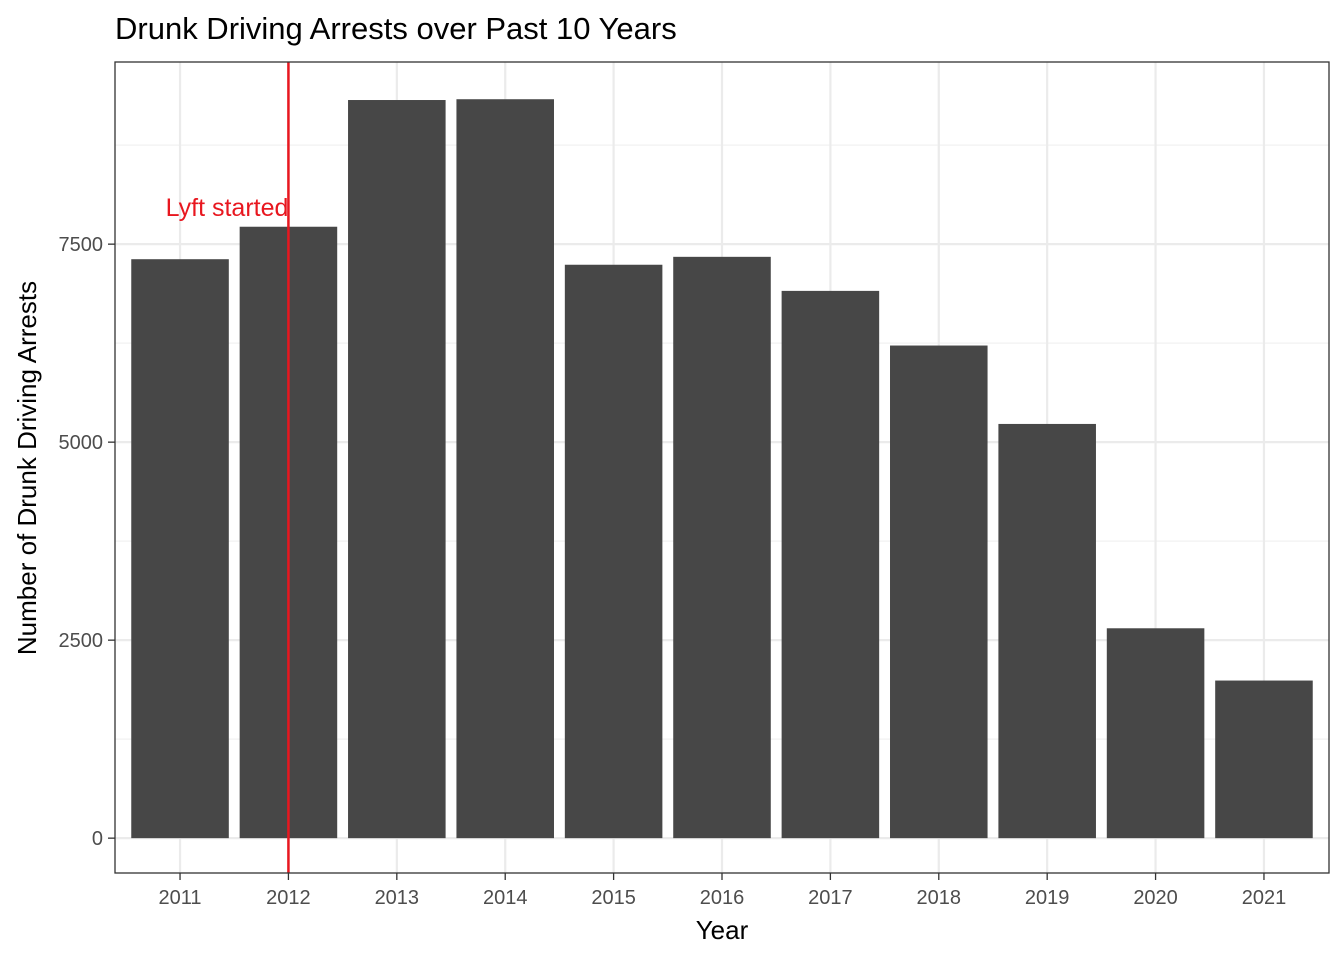 The width and height of the screenshot is (1344, 965). Describe the element at coordinates (830, 898) in the screenshot. I see `x-tick-label: 2017` at that location.